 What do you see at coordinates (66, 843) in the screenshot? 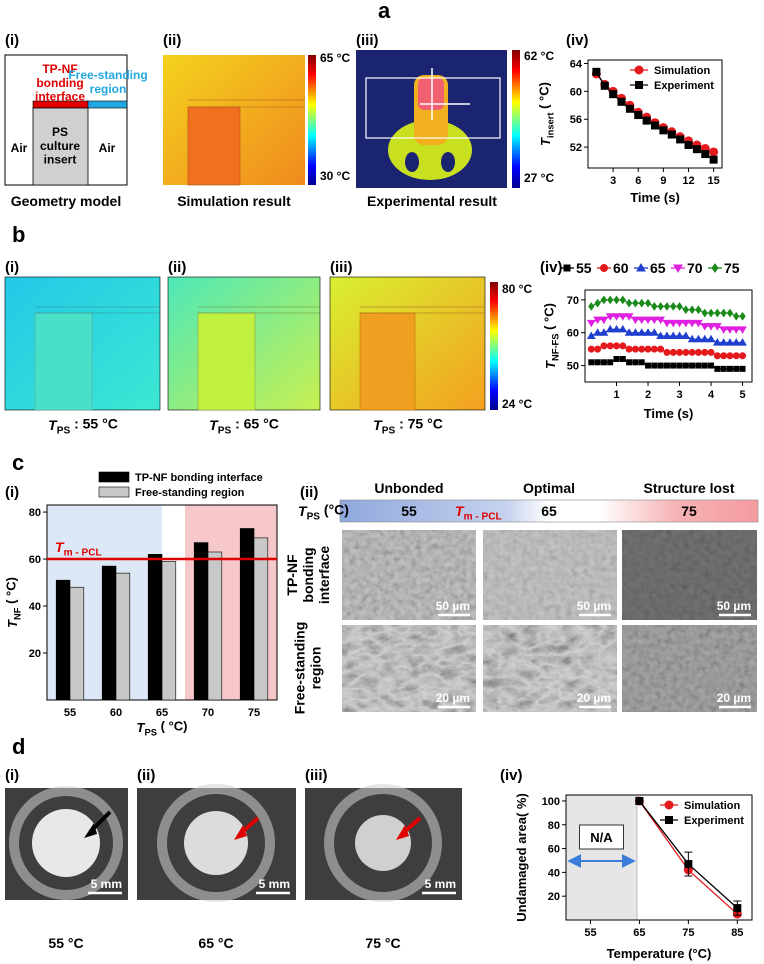
I see `membrane` at bounding box center [66, 843].